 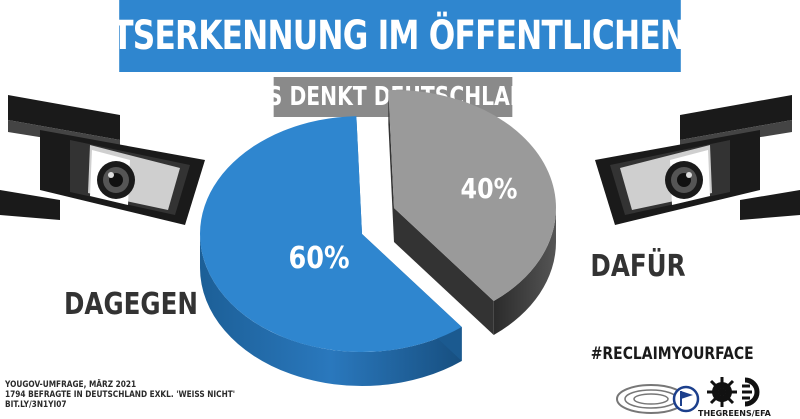 What do you see at coordinates (734, 413) in the screenshot?
I see `greens-efa-logo-text: THEGREENS/EFA` at bounding box center [734, 413].